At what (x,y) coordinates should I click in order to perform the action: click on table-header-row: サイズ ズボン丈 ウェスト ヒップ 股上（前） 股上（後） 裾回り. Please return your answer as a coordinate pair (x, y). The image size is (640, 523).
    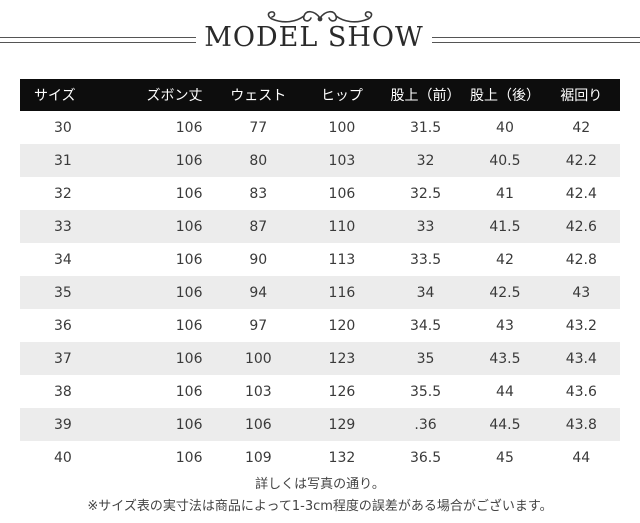
    Looking at the image, I should click on (320, 95).